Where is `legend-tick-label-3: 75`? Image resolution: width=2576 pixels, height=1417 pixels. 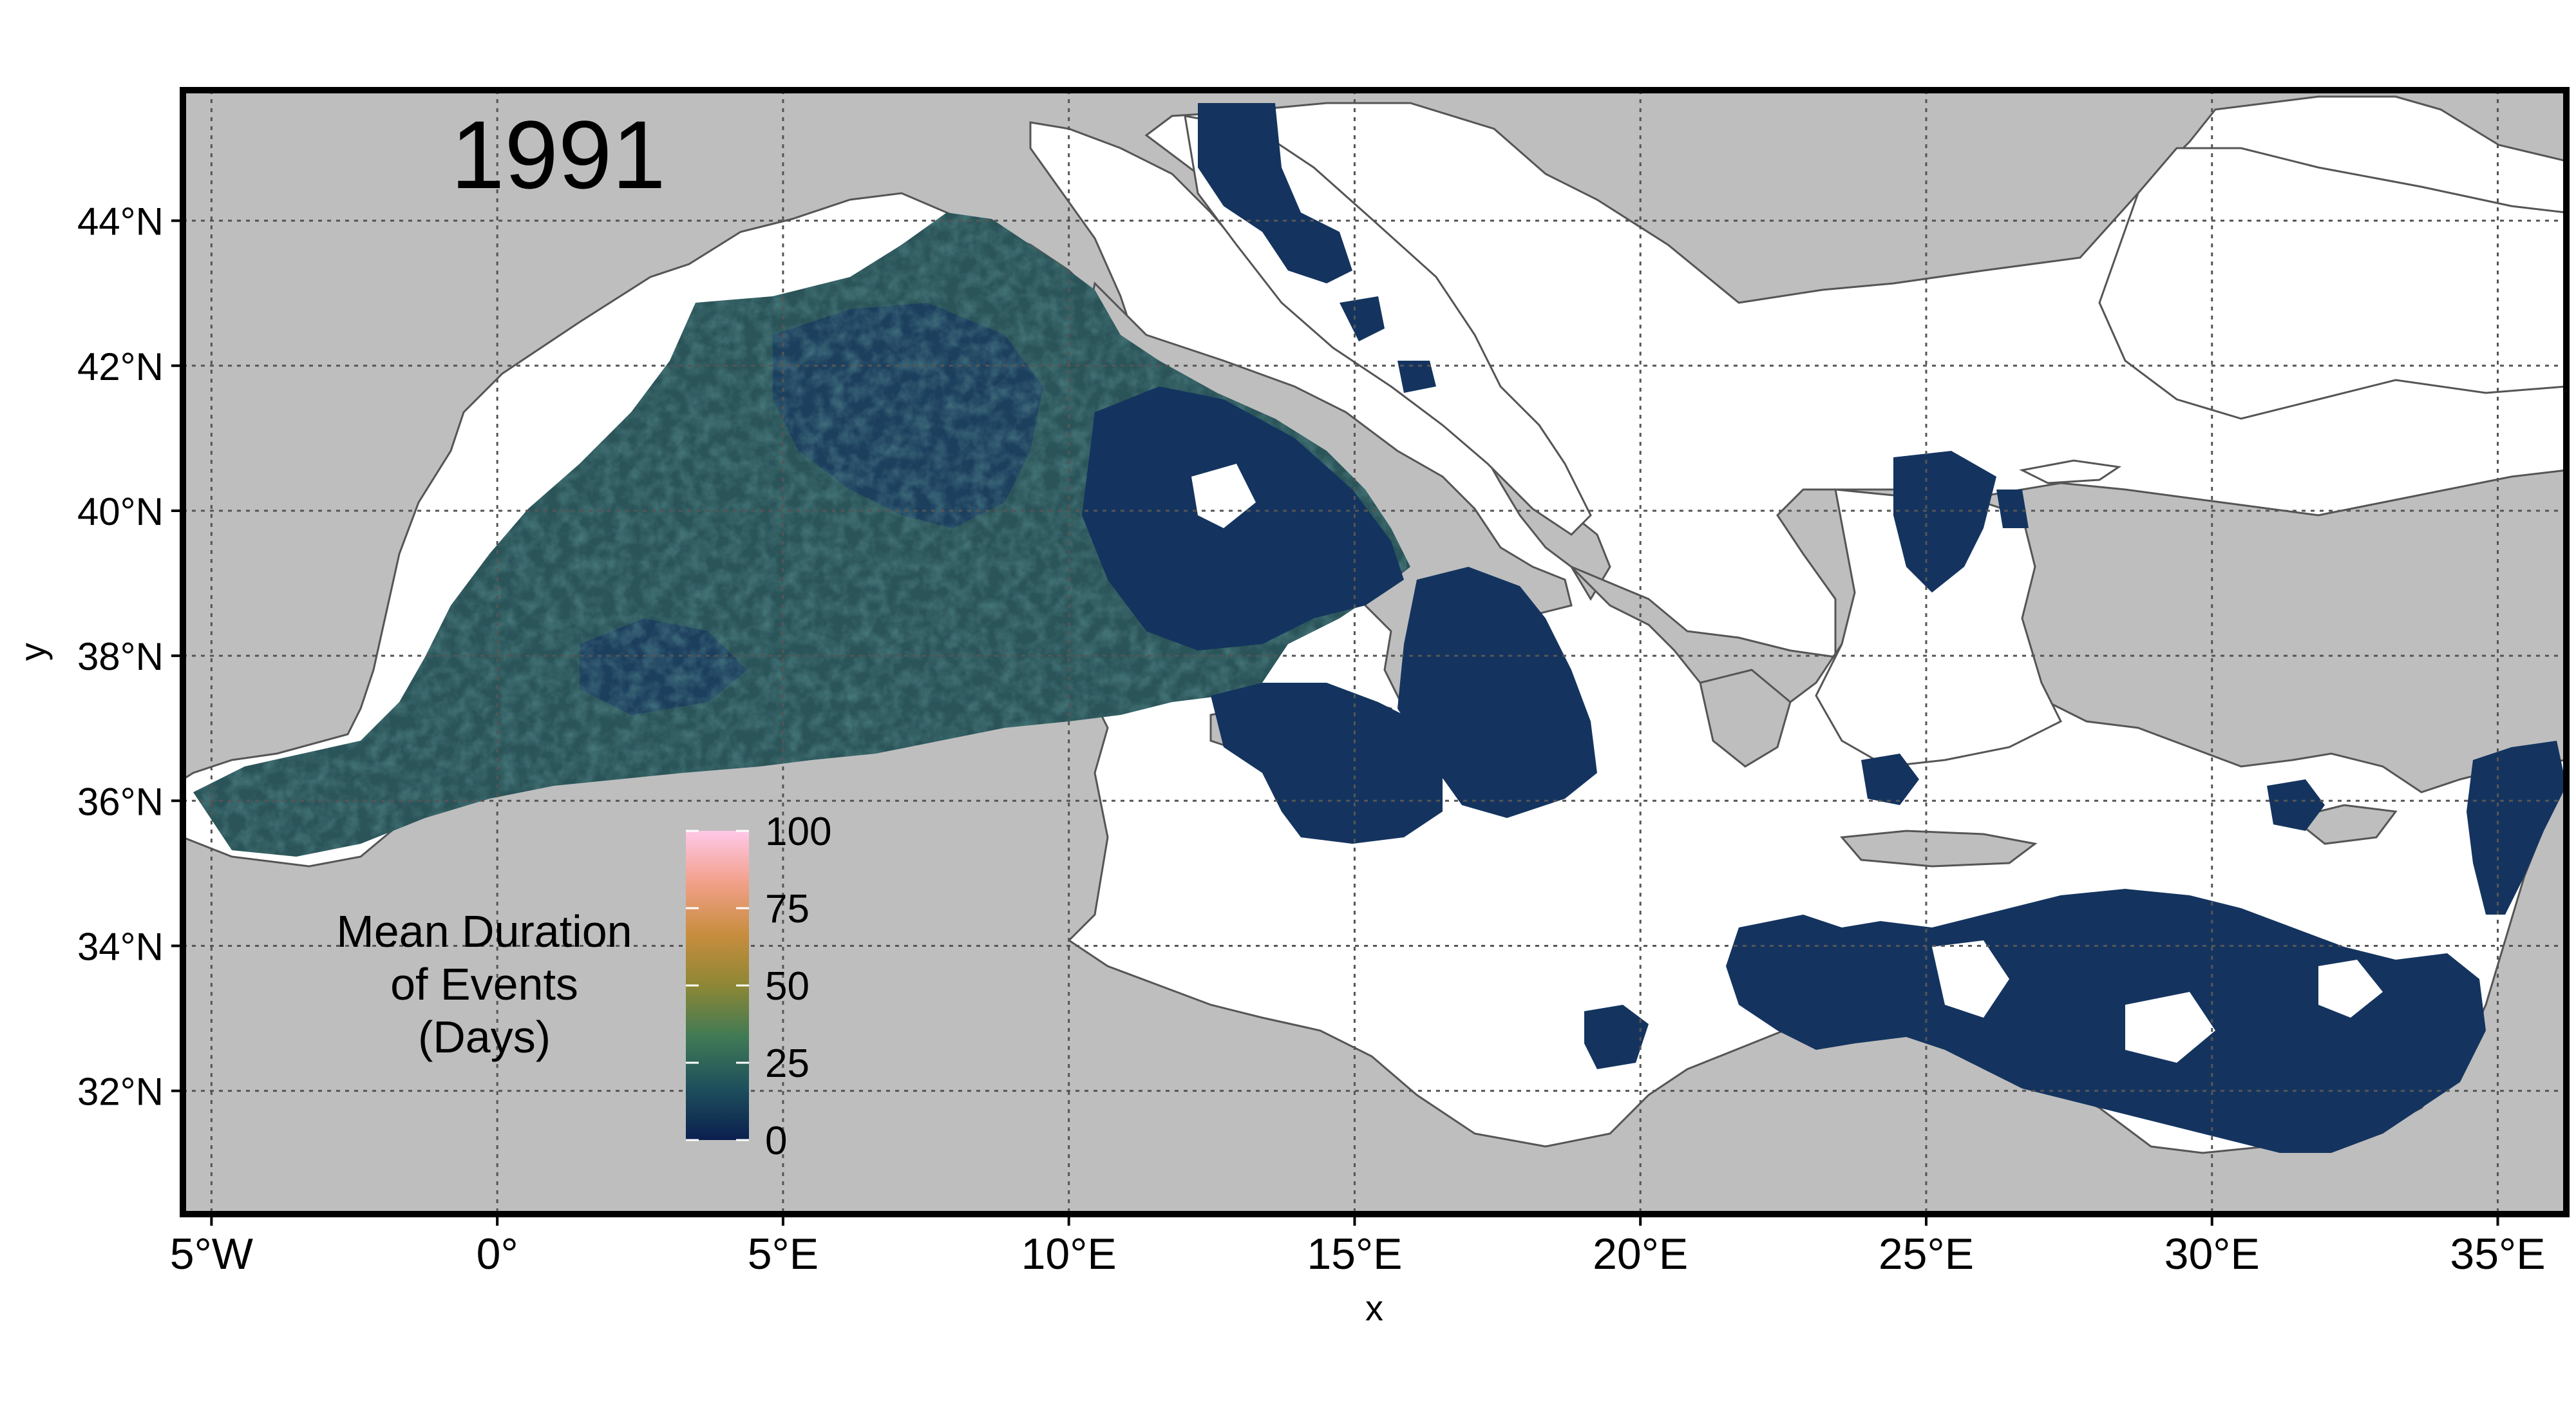
legend-tick-label-3: 75 is located at coordinates (787, 909).